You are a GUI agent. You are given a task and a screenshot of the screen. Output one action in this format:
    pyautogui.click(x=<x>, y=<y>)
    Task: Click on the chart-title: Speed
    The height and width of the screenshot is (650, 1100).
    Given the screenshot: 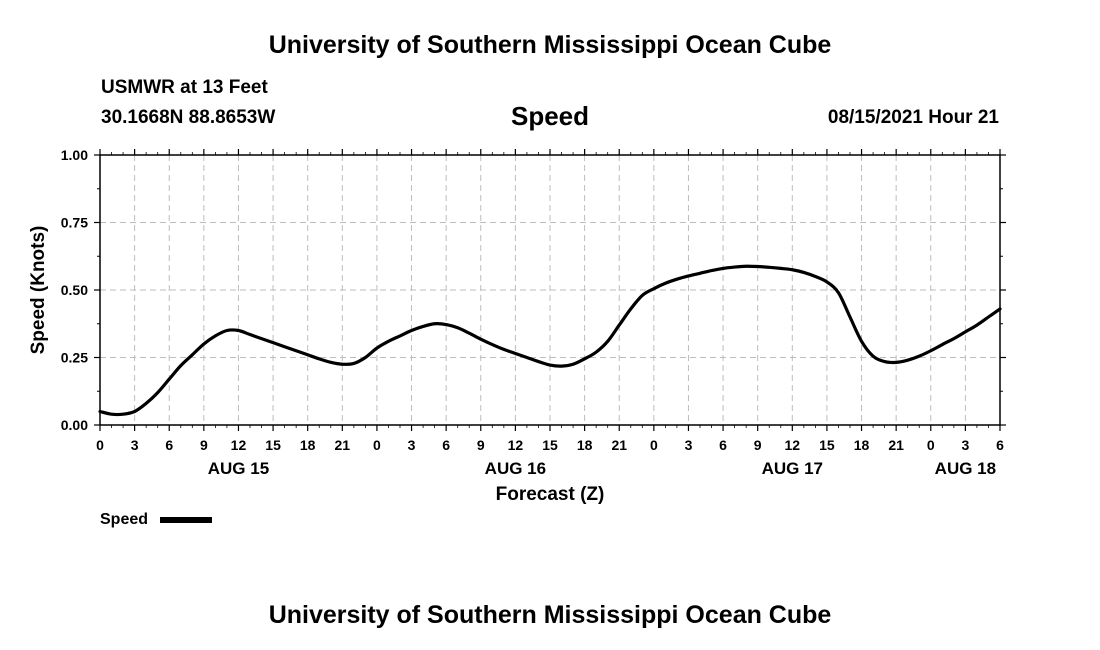 What is the action you would take?
    pyautogui.click(x=550, y=116)
    